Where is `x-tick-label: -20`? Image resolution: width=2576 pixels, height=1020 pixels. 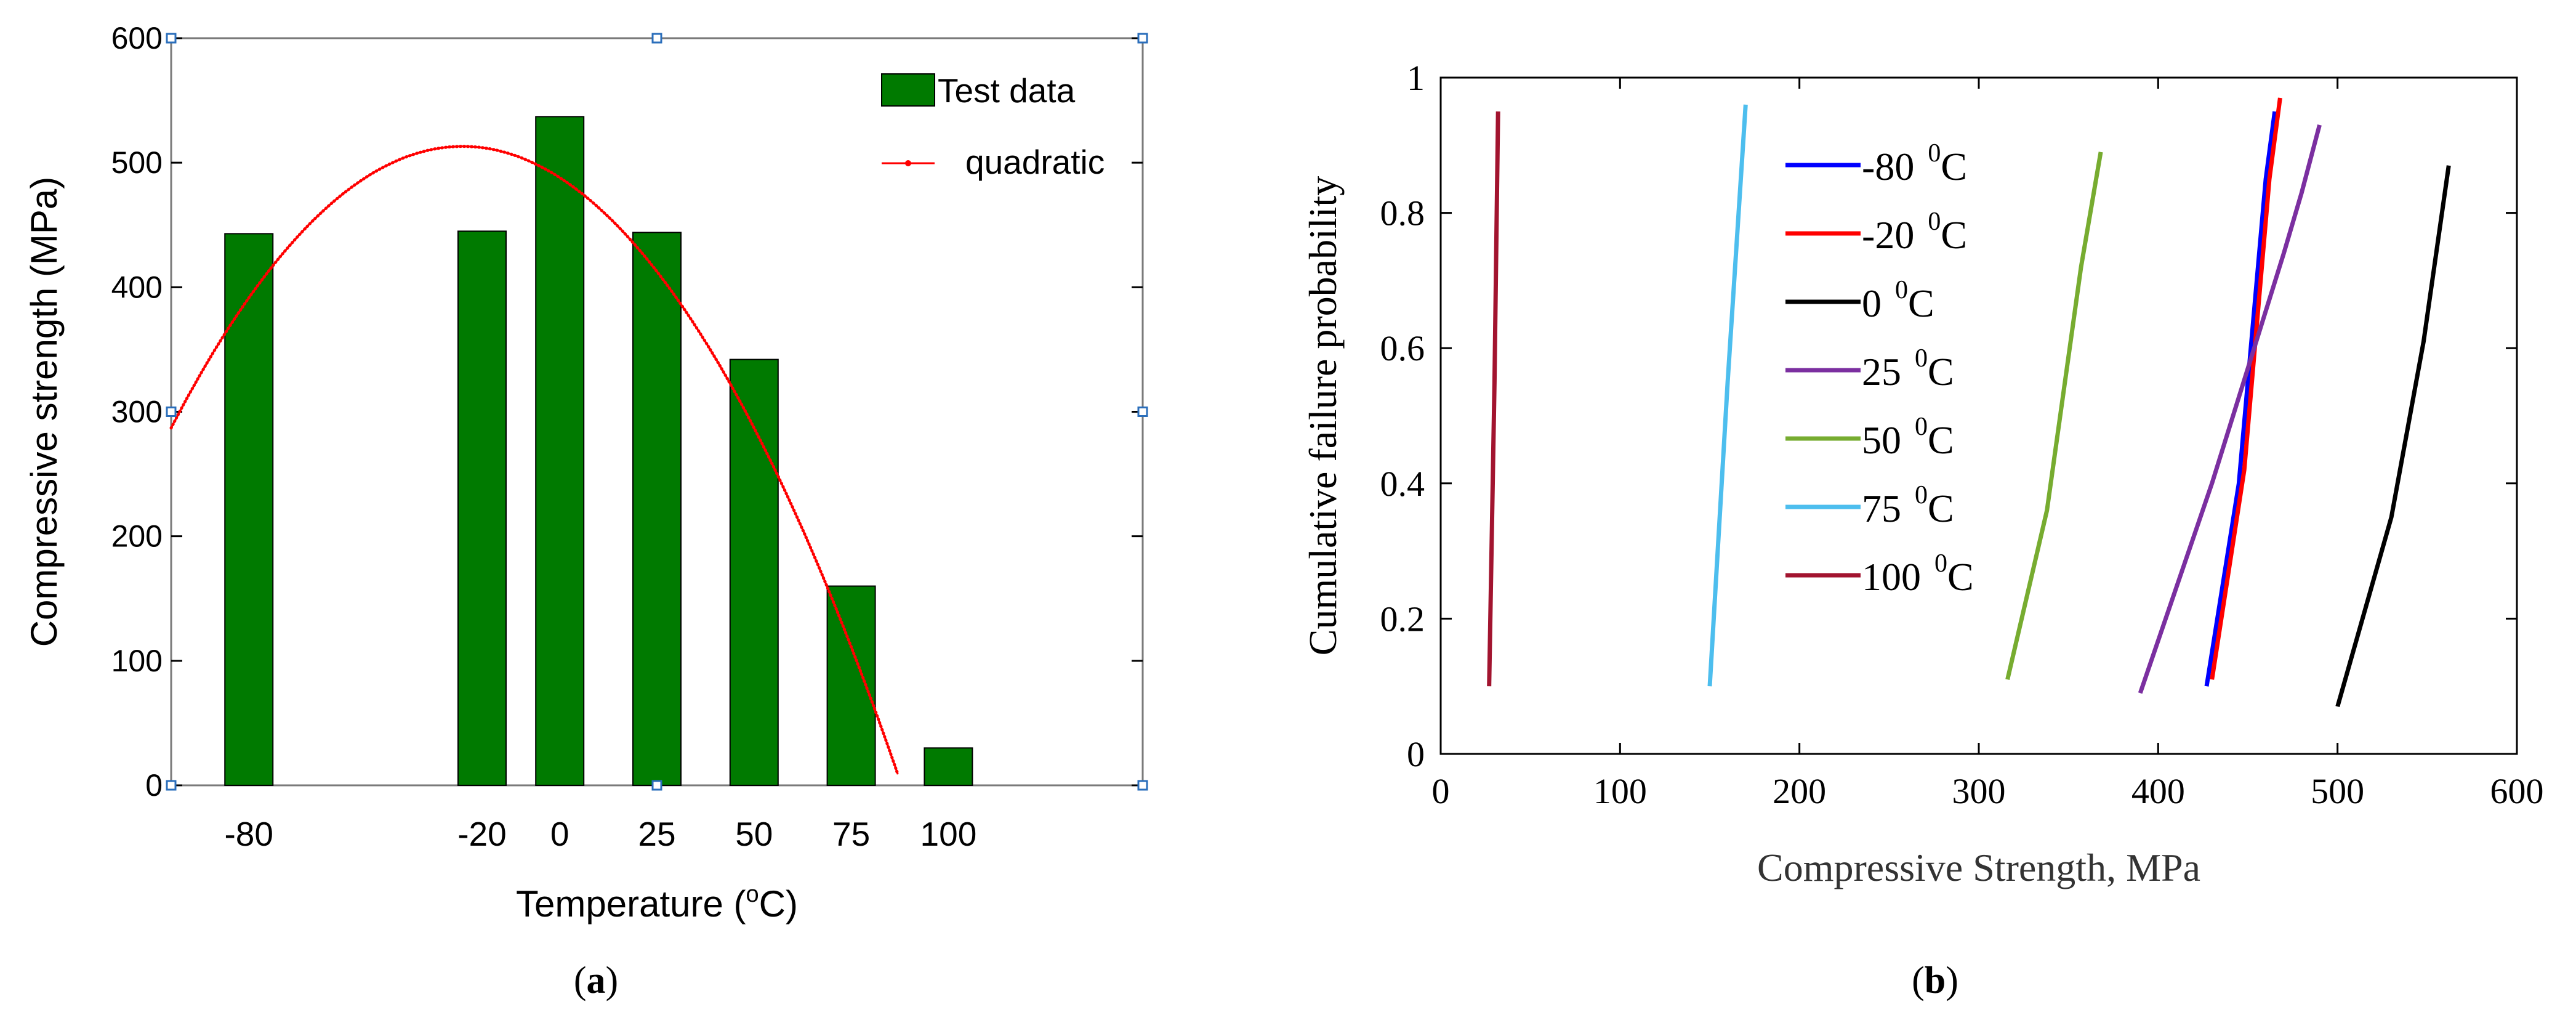 x-tick-label: -20 is located at coordinates (482, 834).